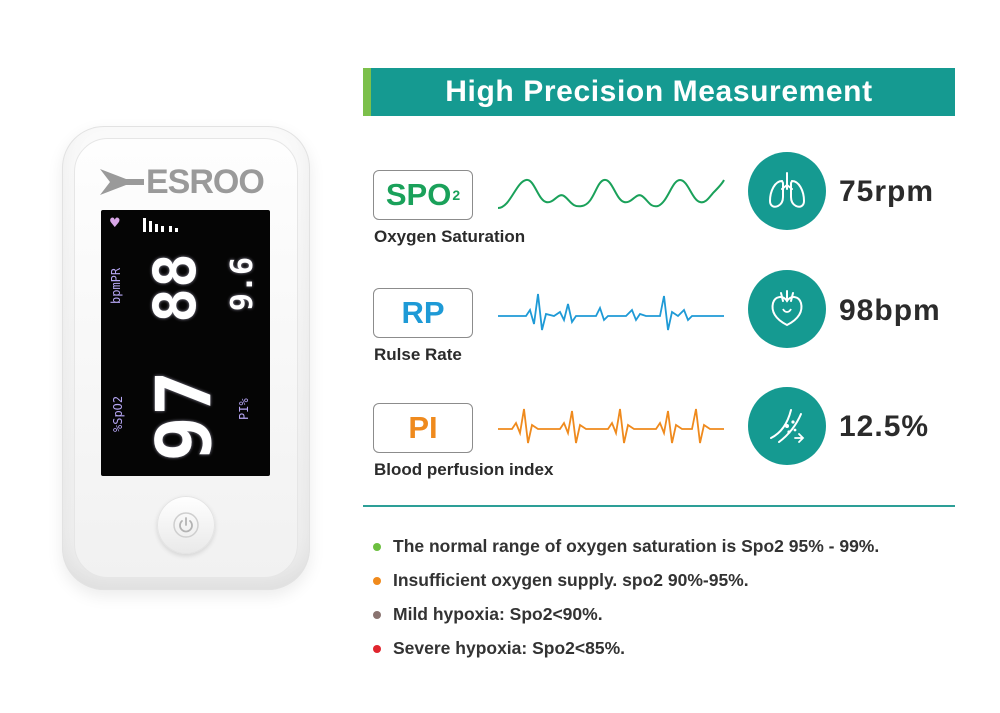 Image resolution: width=1000 pixels, height=713 pixels. I want to click on section-header: High Precision Measurement, so click(659, 92).